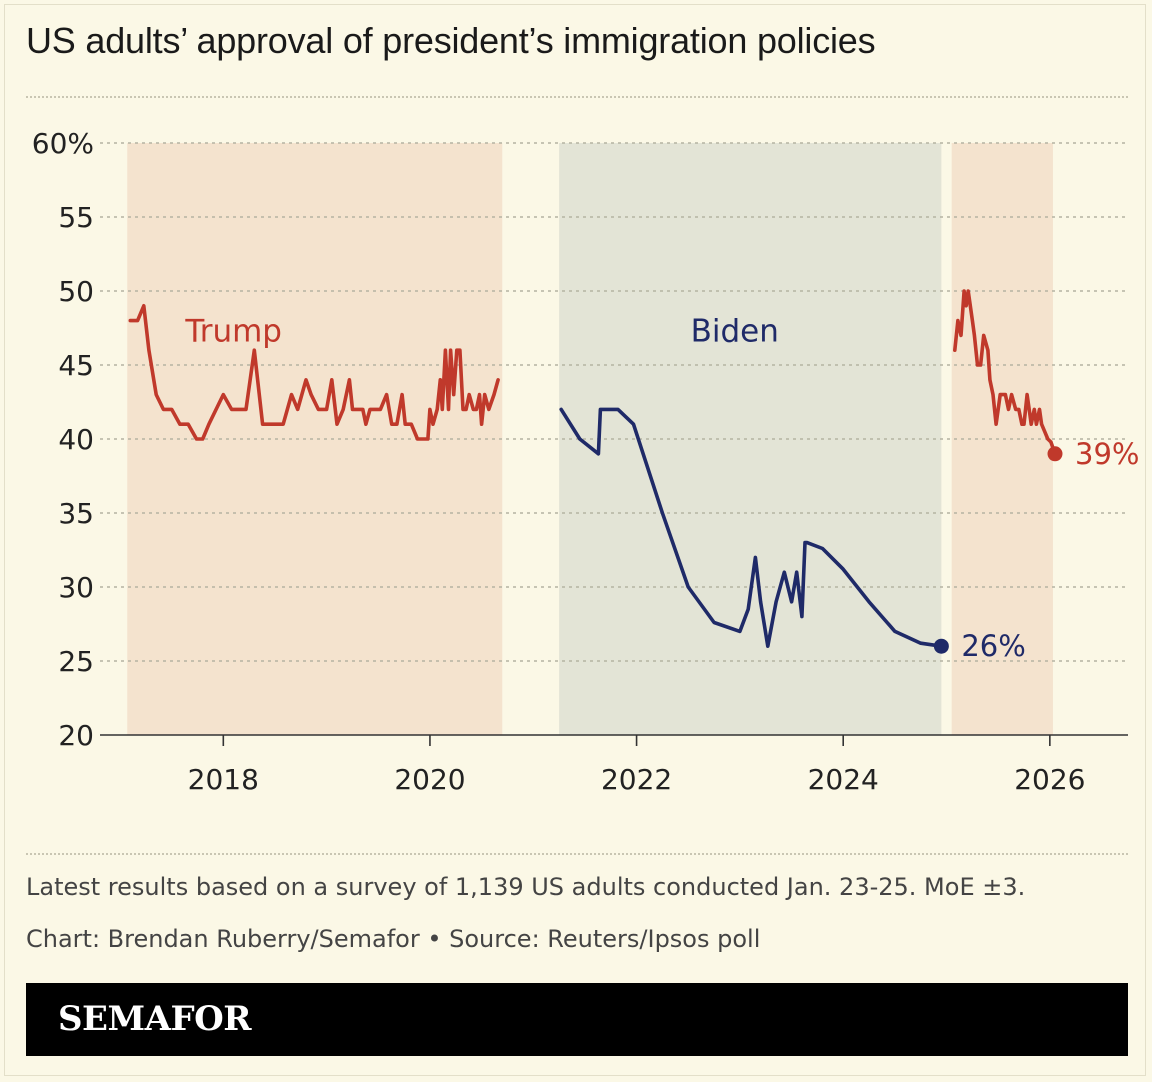  What do you see at coordinates (941, 646) in the screenshot?
I see `end-point-biden` at bounding box center [941, 646].